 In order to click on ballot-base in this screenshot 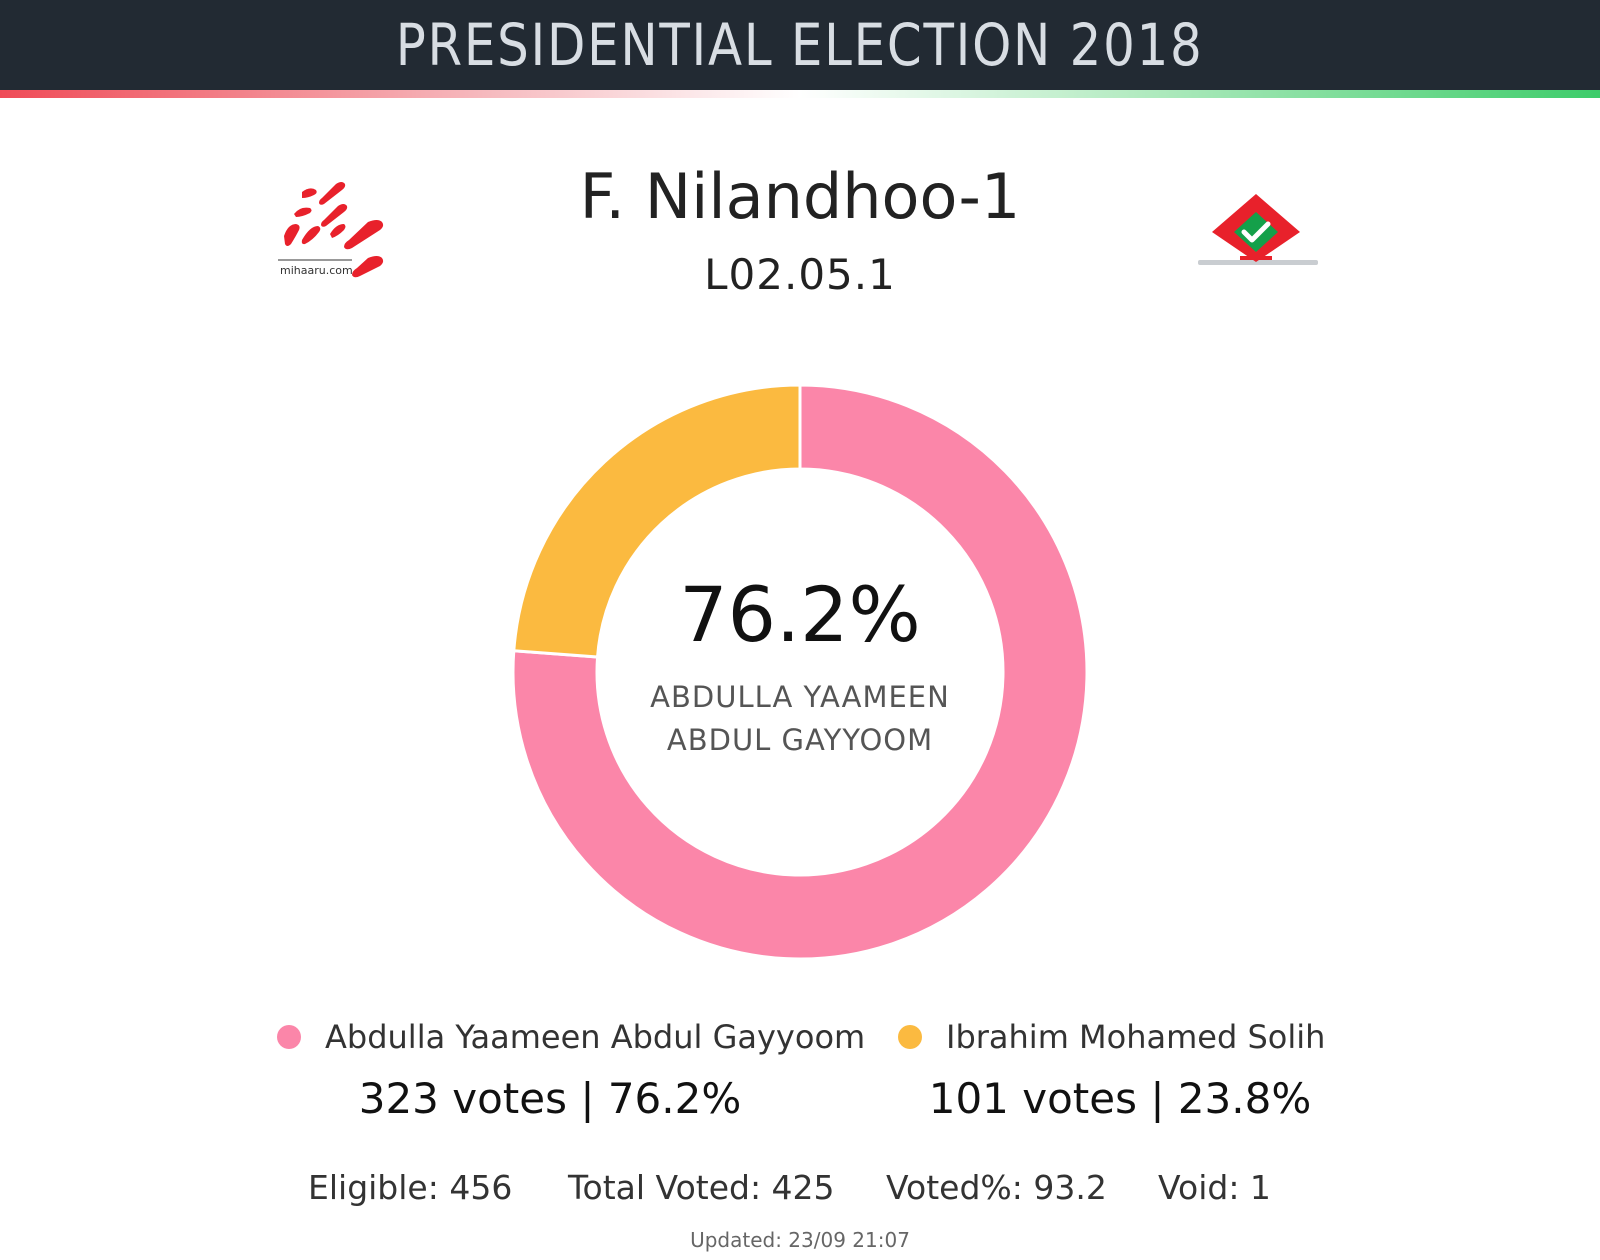, I will do `click(1258, 262)`.